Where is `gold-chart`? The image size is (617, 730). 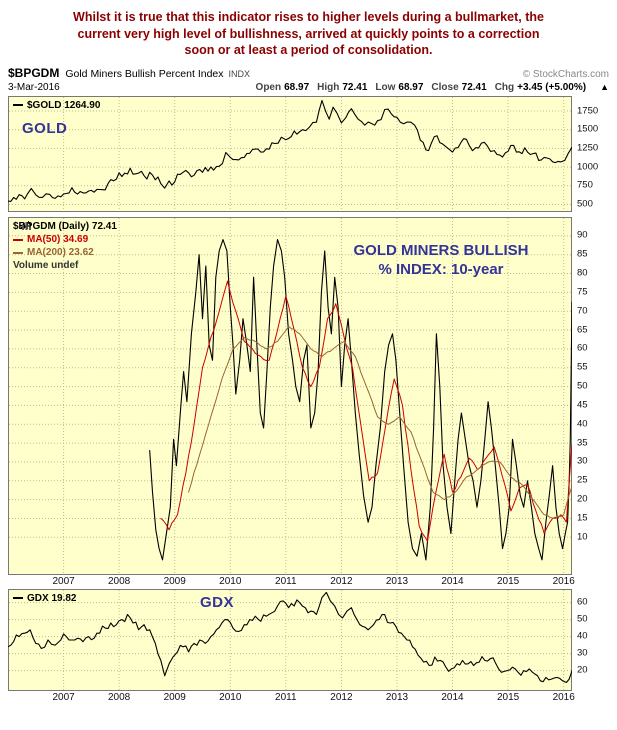
gold-chart is located at coordinates (290, 153).